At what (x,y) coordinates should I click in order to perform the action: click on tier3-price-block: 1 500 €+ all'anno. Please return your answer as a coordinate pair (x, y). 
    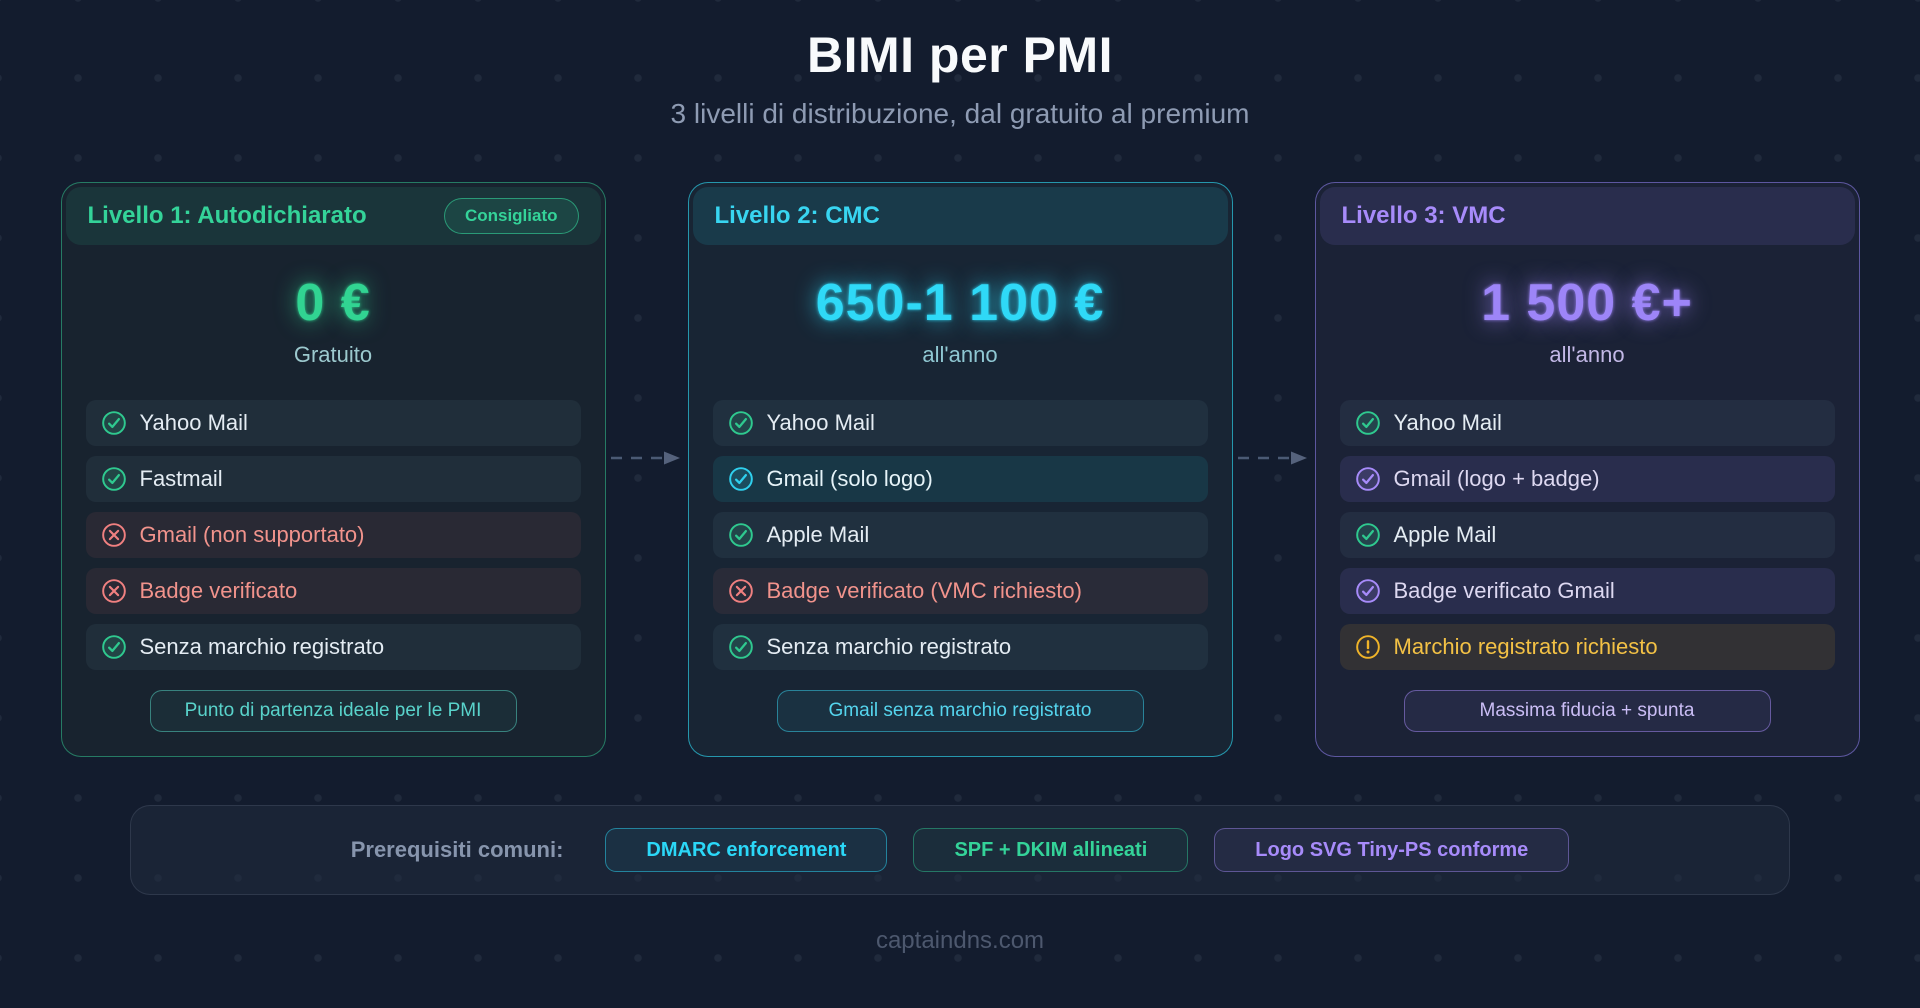
    Looking at the image, I should click on (1587, 321).